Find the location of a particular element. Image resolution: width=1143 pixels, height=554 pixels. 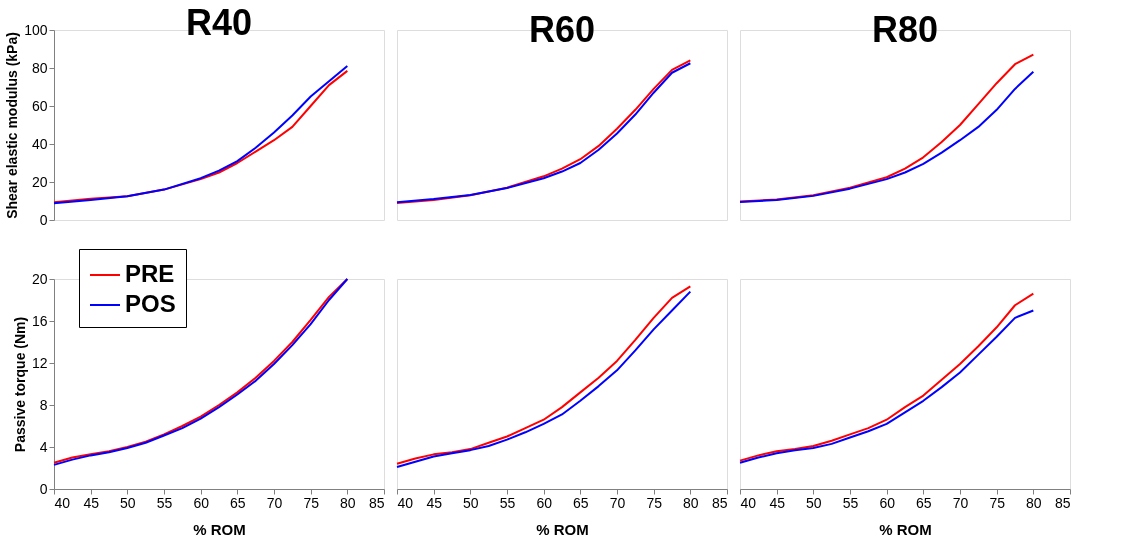

chart-title: R40 is located at coordinates (219, 22).